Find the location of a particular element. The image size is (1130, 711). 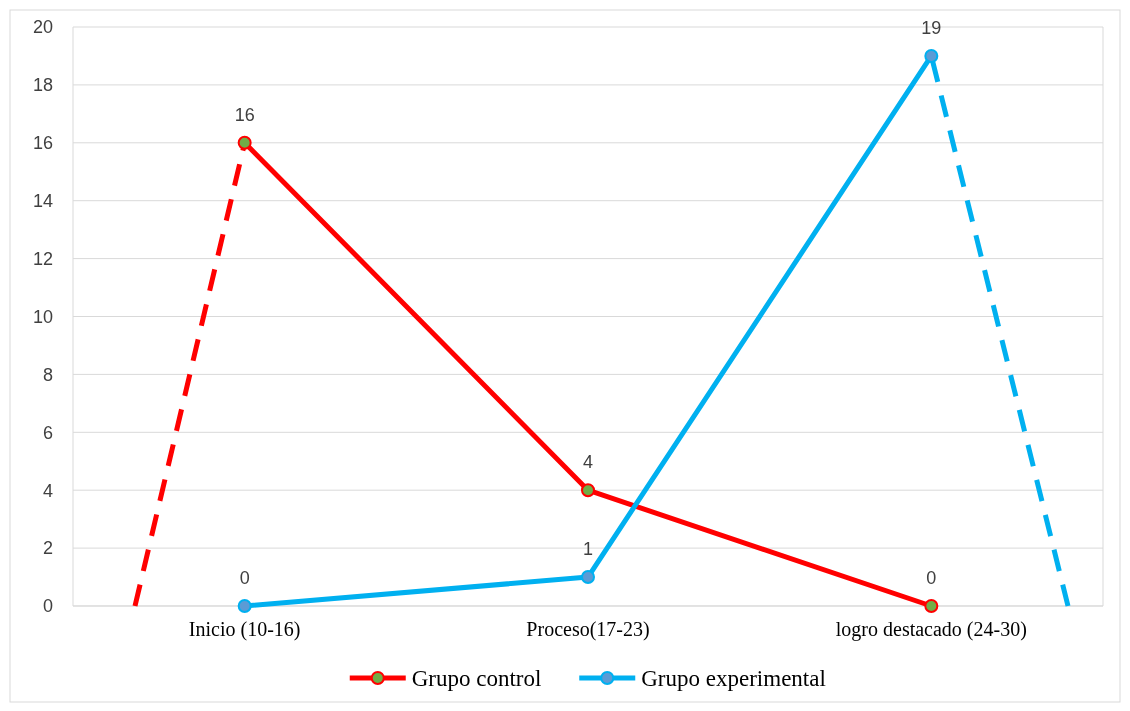

y-tick-label: 16 is located at coordinates (42, 143).